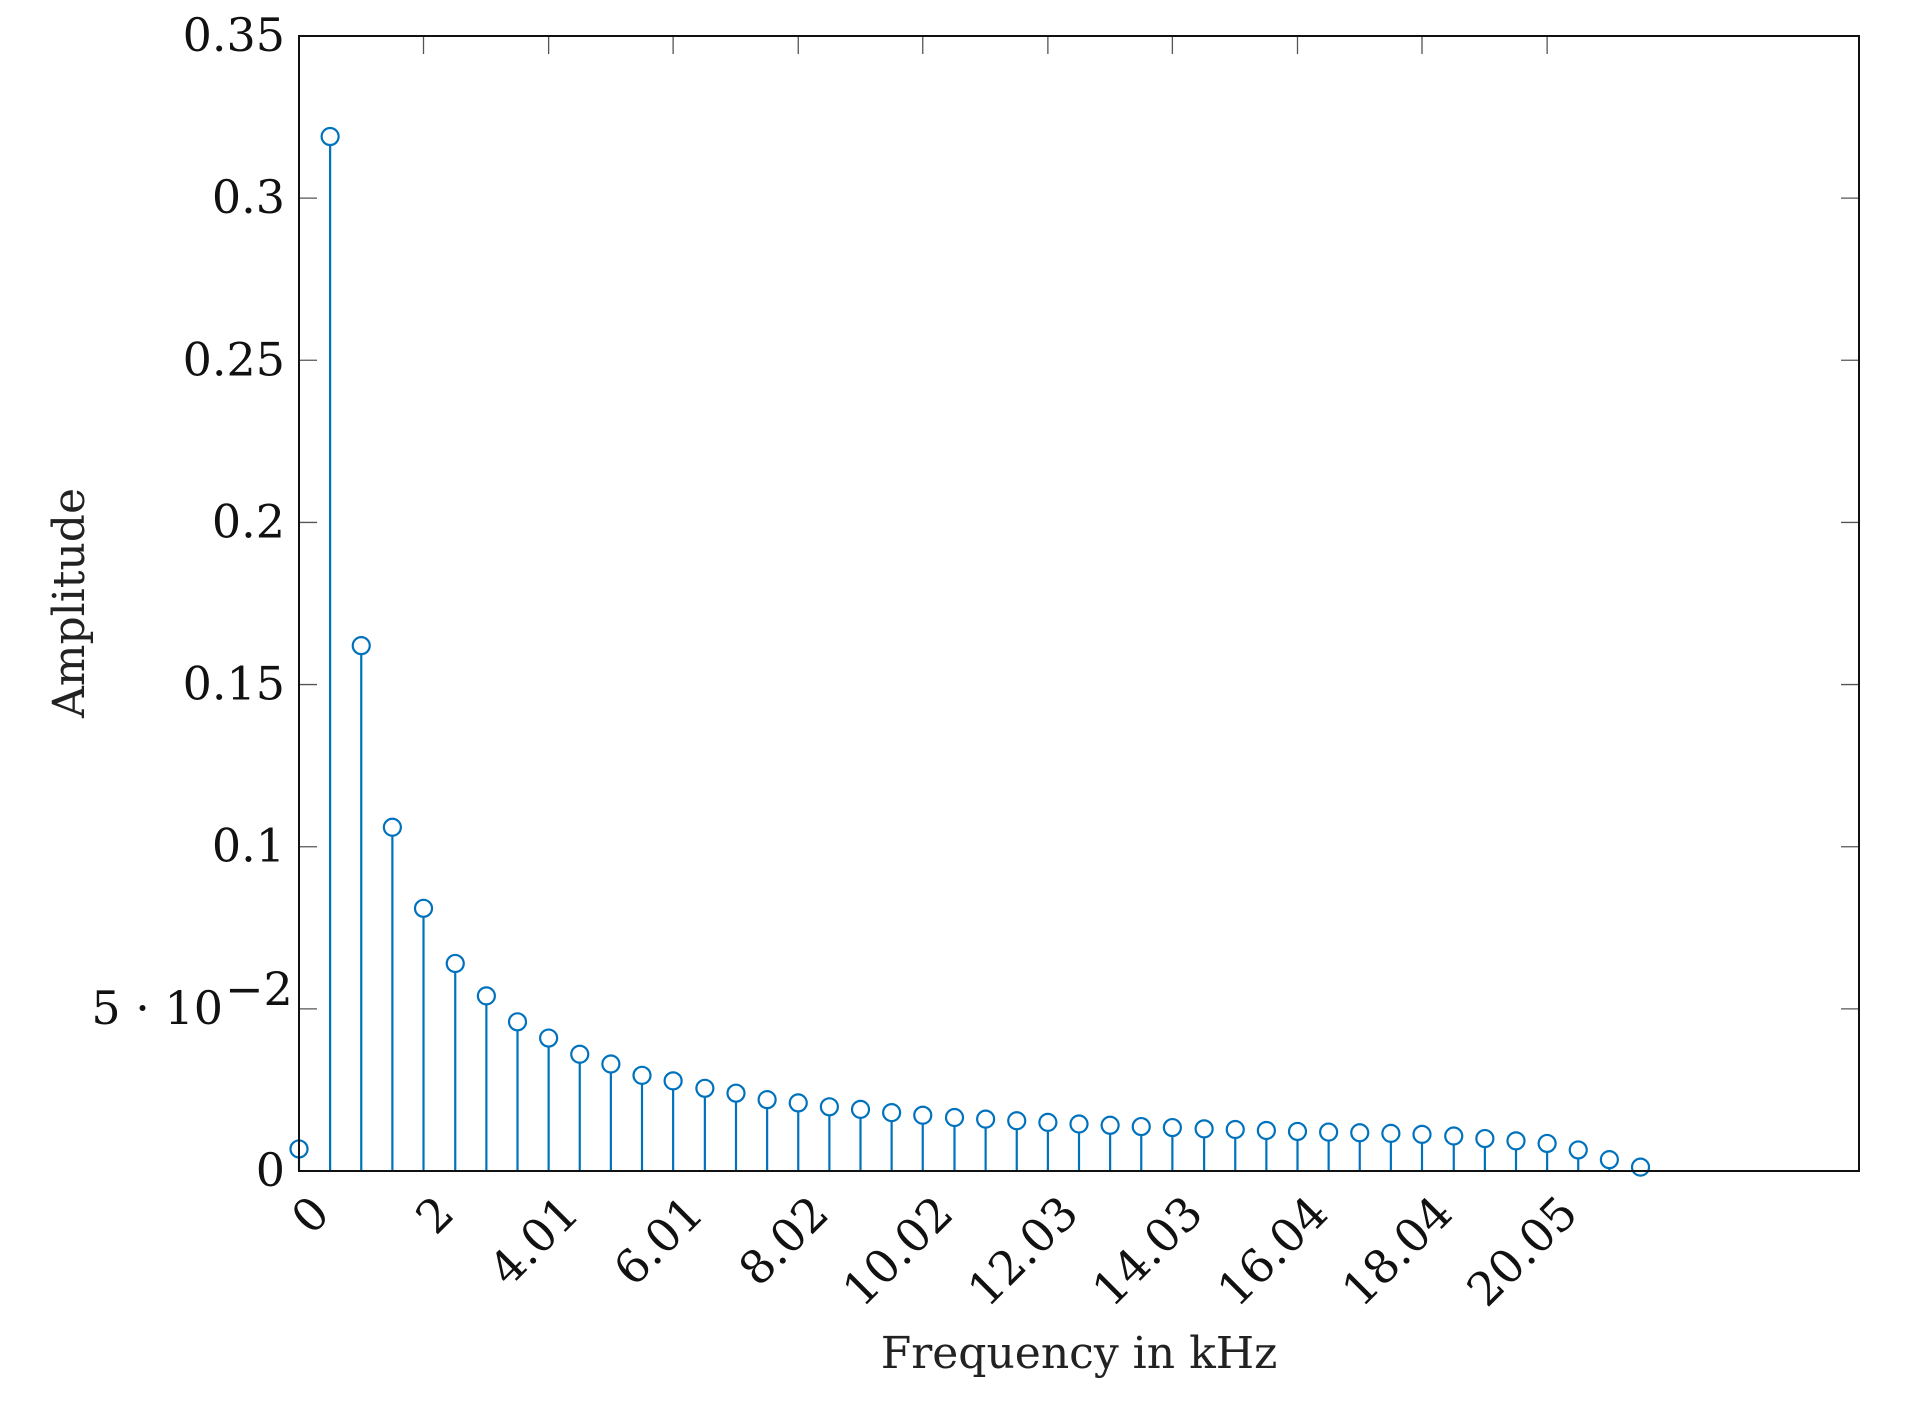 The width and height of the screenshot is (1914, 1427). I want to click on y-tick-label: 5 · 10, so click(157, 1008).